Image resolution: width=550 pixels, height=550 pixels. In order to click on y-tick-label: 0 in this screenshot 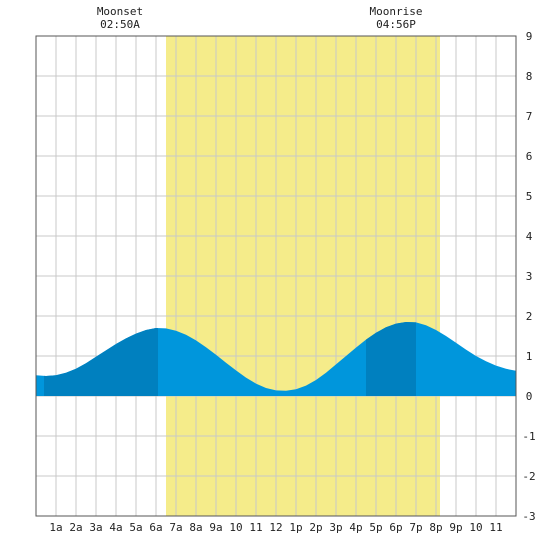, I will do `click(529, 396)`.